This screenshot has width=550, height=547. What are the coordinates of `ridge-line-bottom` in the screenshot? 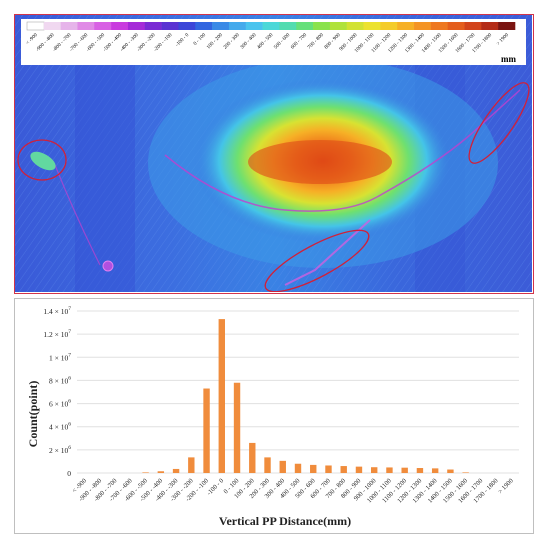 It's located at (327, 252).